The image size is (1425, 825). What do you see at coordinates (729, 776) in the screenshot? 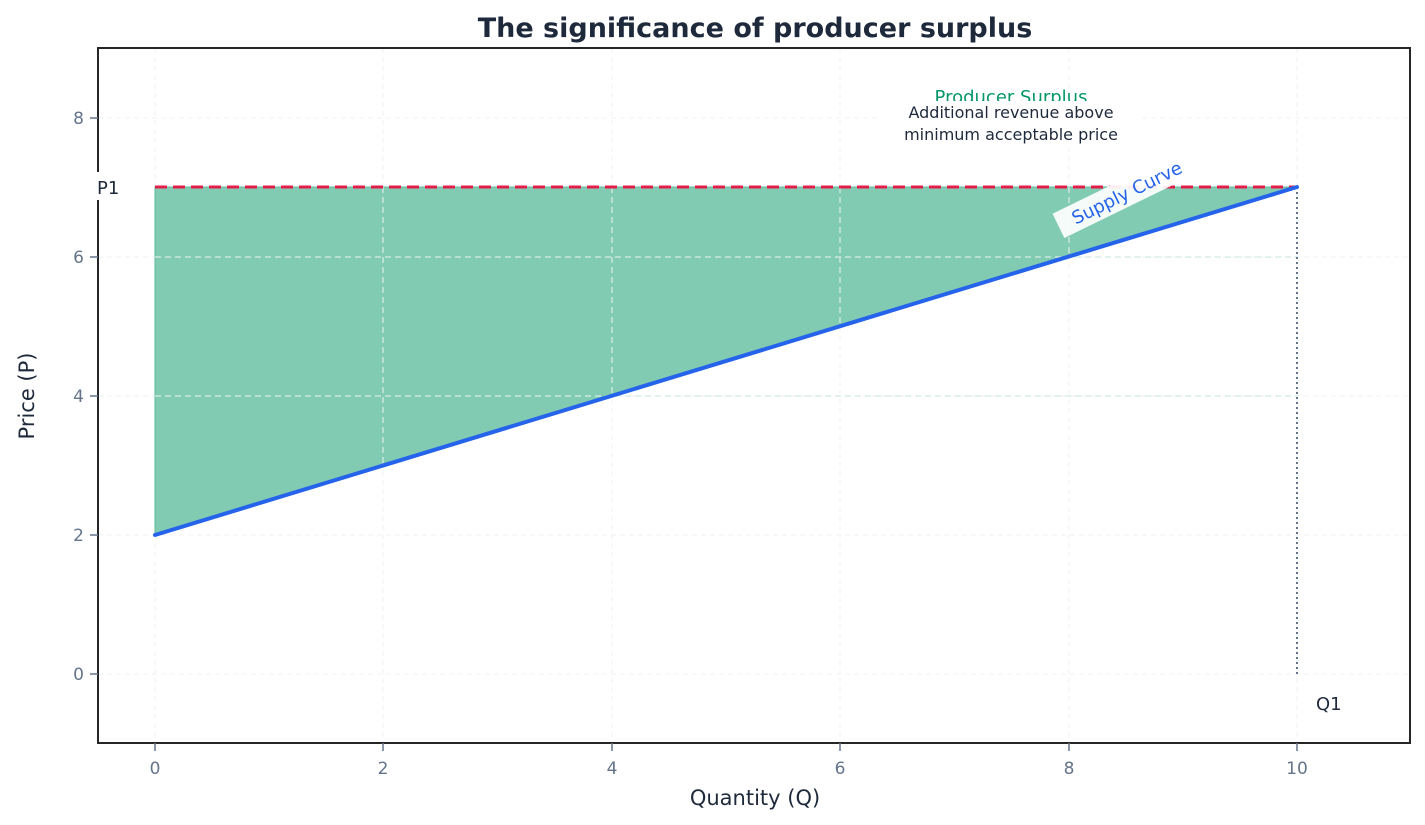
I see `x-axis: 0 2 4 6 8 10 Quantity (Q)` at bounding box center [729, 776].